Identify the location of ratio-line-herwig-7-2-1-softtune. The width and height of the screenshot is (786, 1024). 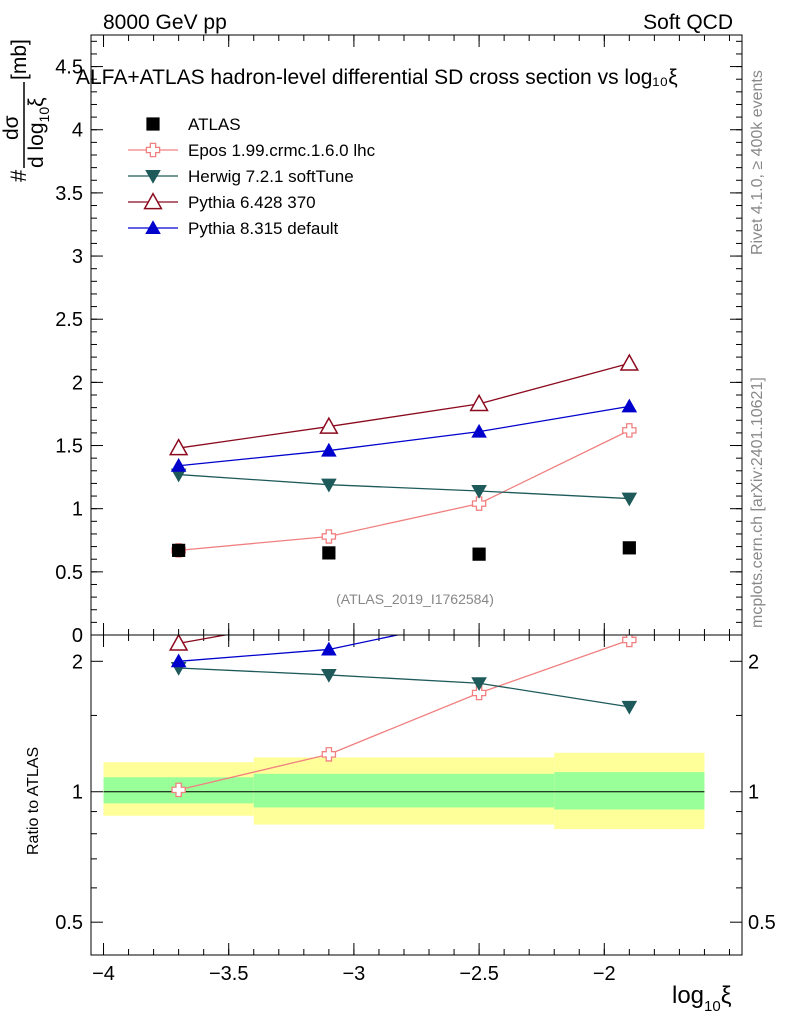
(404, 687).